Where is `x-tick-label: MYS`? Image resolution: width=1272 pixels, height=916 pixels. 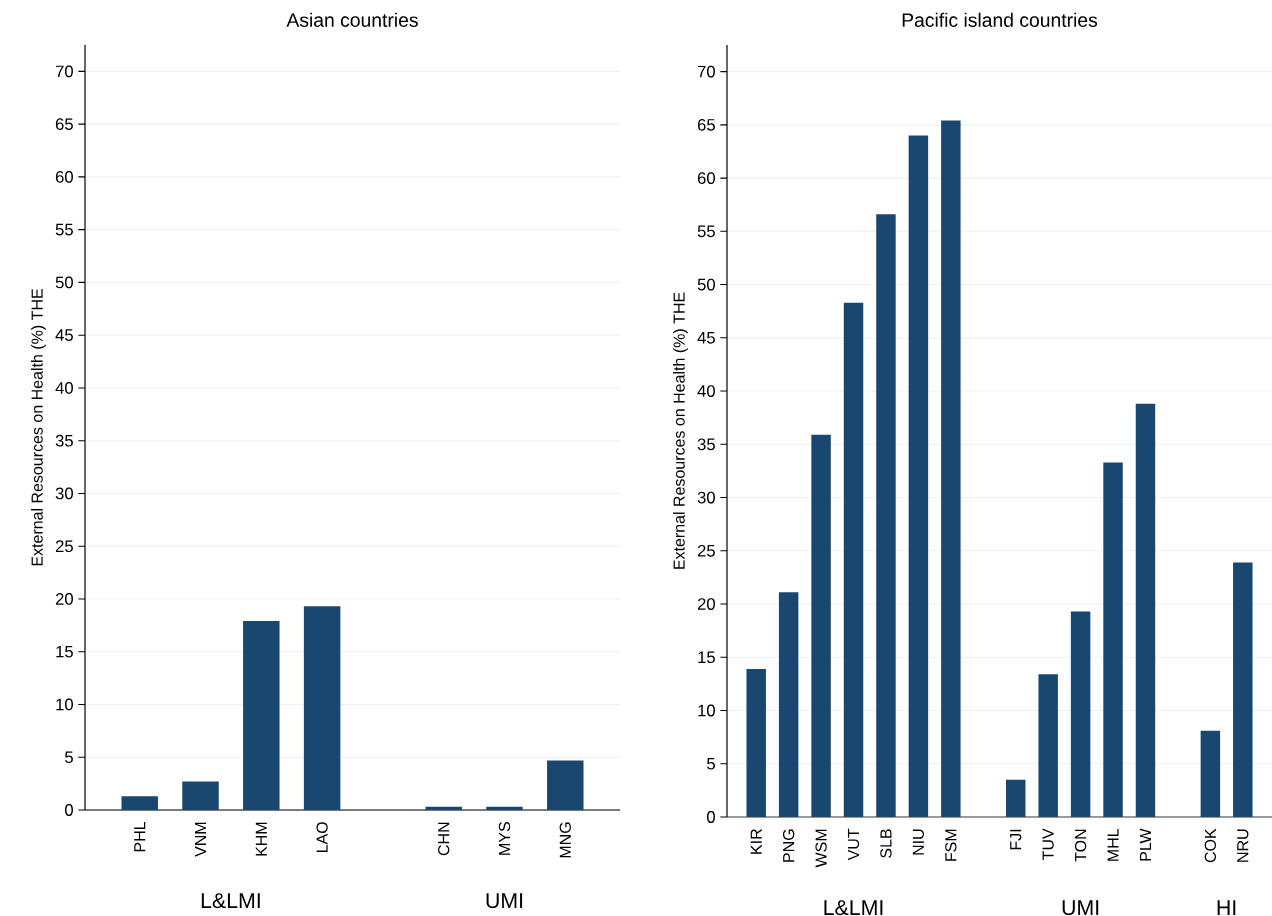
x-tick-label: MYS is located at coordinates (504, 838).